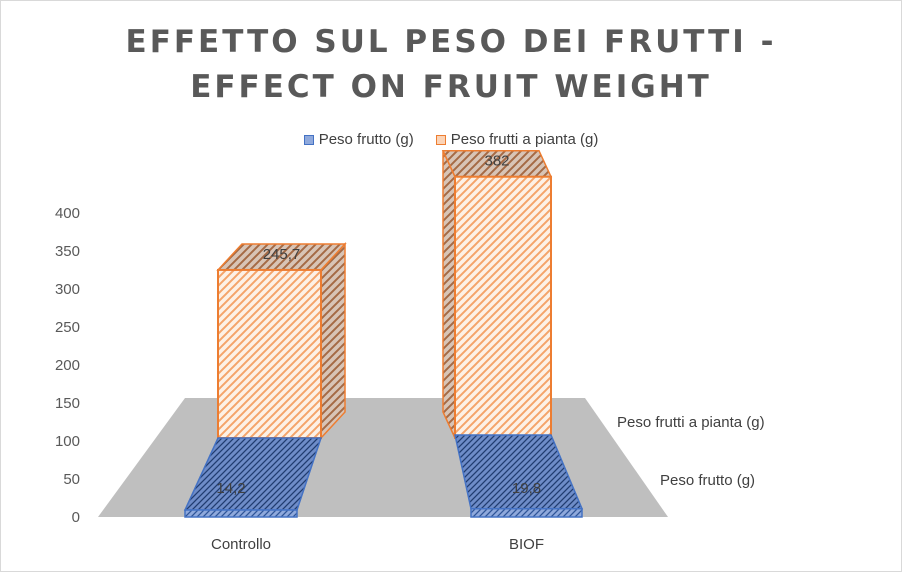 The width and height of the screenshot is (902, 572). I want to click on y-tick-label: 0, so click(76, 517).